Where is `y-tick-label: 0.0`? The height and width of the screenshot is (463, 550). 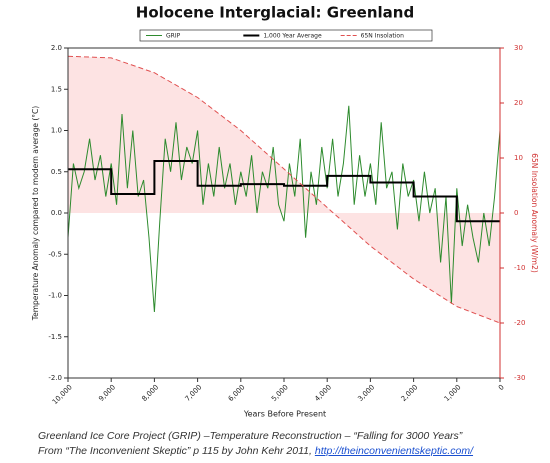 y-tick-label: 0.0 is located at coordinates (56, 213).